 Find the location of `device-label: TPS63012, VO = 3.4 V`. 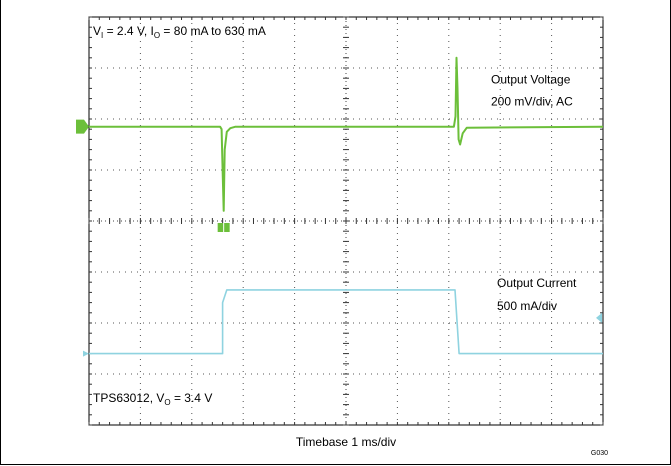

device-label: TPS63012, VO = 3.4 V is located at coordinates (152, 399).